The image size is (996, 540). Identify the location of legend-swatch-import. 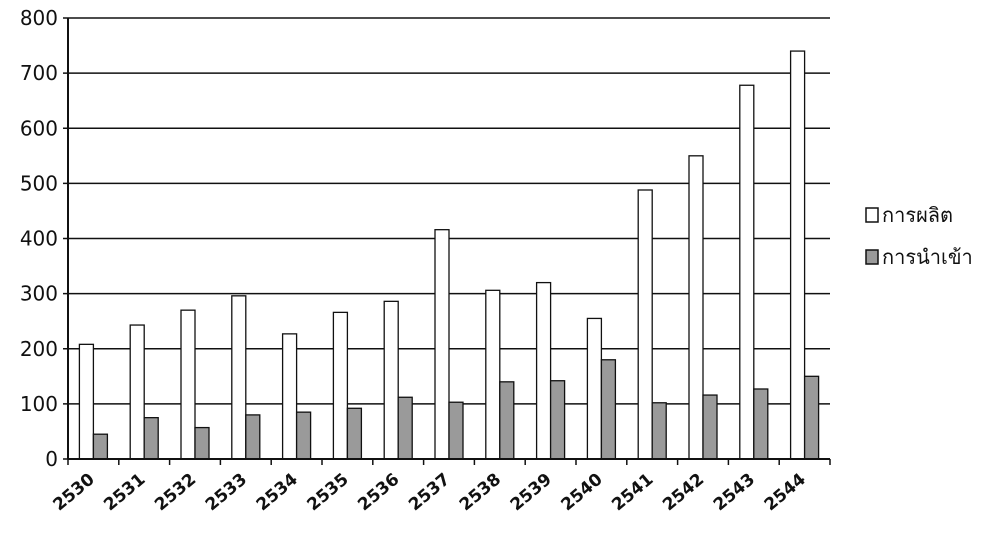
(872, 257).